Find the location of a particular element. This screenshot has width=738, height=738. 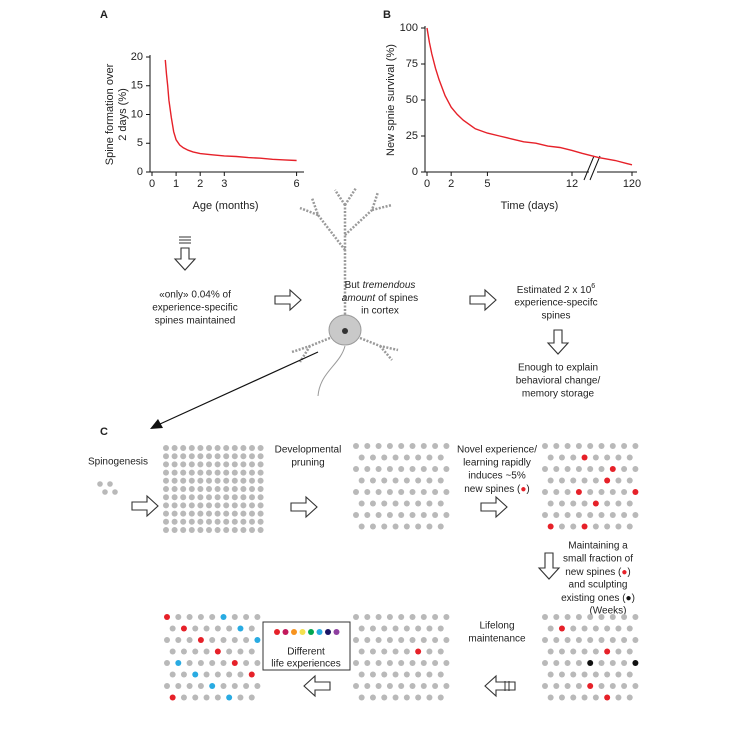

lifelong-text: Lifelong is located at coordinates (496, 626).